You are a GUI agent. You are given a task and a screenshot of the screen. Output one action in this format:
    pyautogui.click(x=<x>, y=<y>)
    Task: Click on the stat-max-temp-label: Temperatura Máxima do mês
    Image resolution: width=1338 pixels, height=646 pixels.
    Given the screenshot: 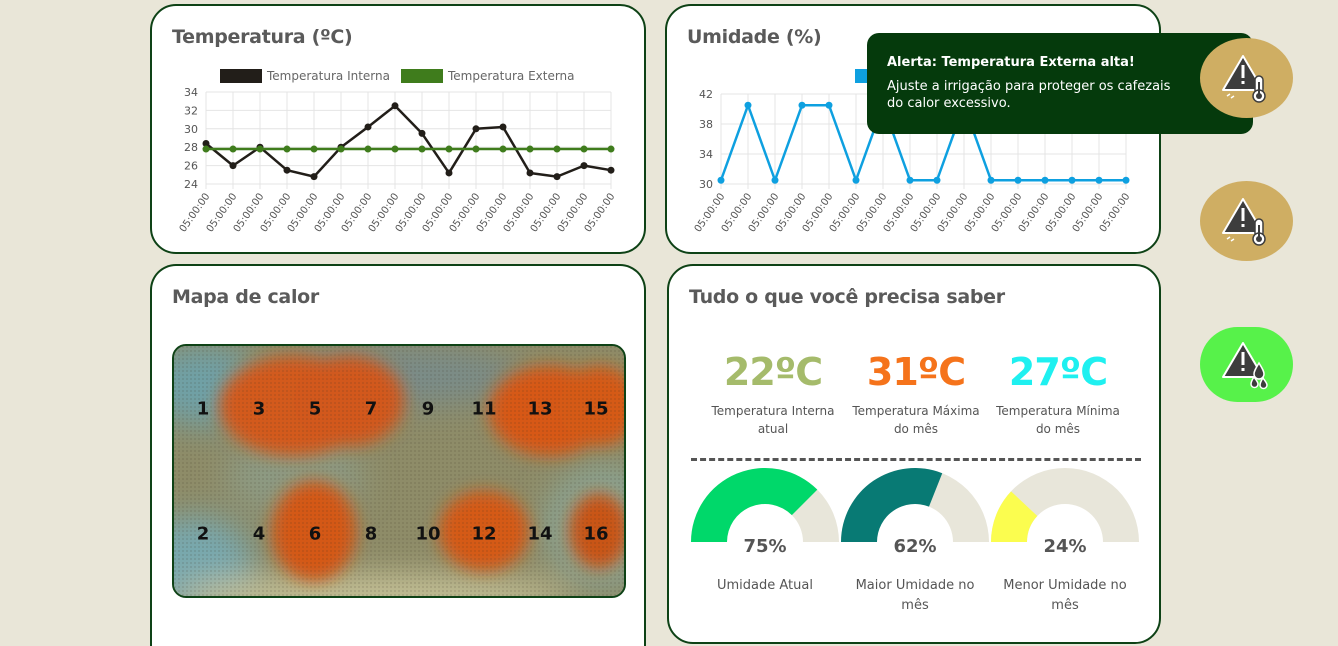 What is the action you would take?
    pyautogui.click(x=916, y=420)
    